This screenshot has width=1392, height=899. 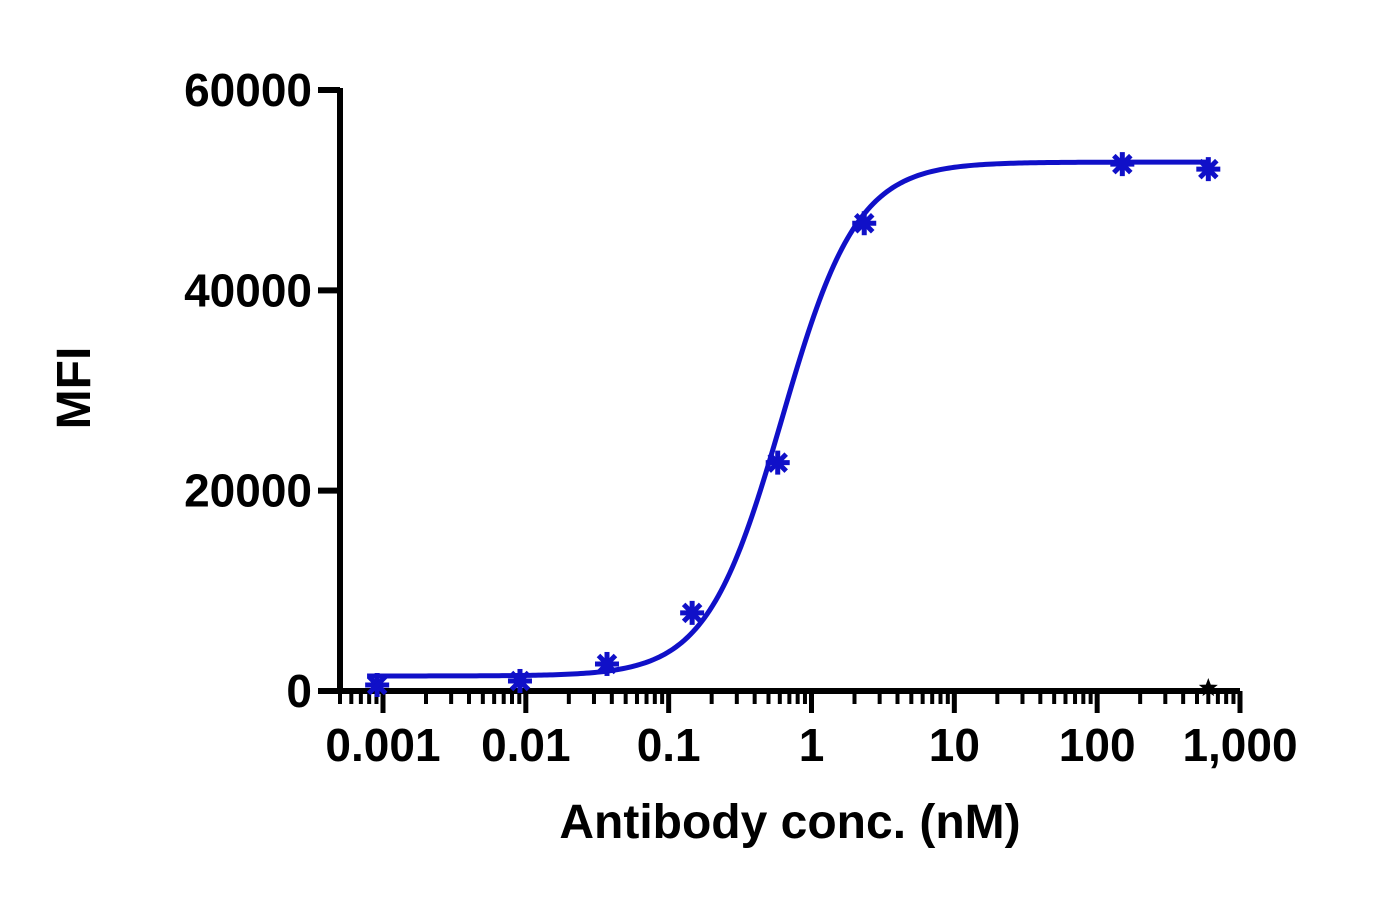 I want to click on y-tick-label: 0, so click(x=299, y=691).